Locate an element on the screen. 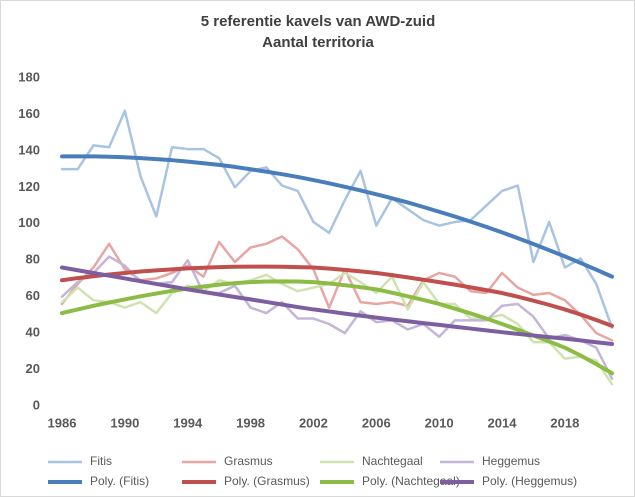  legend-label: Grasmus is located at coordinates (248, 461).